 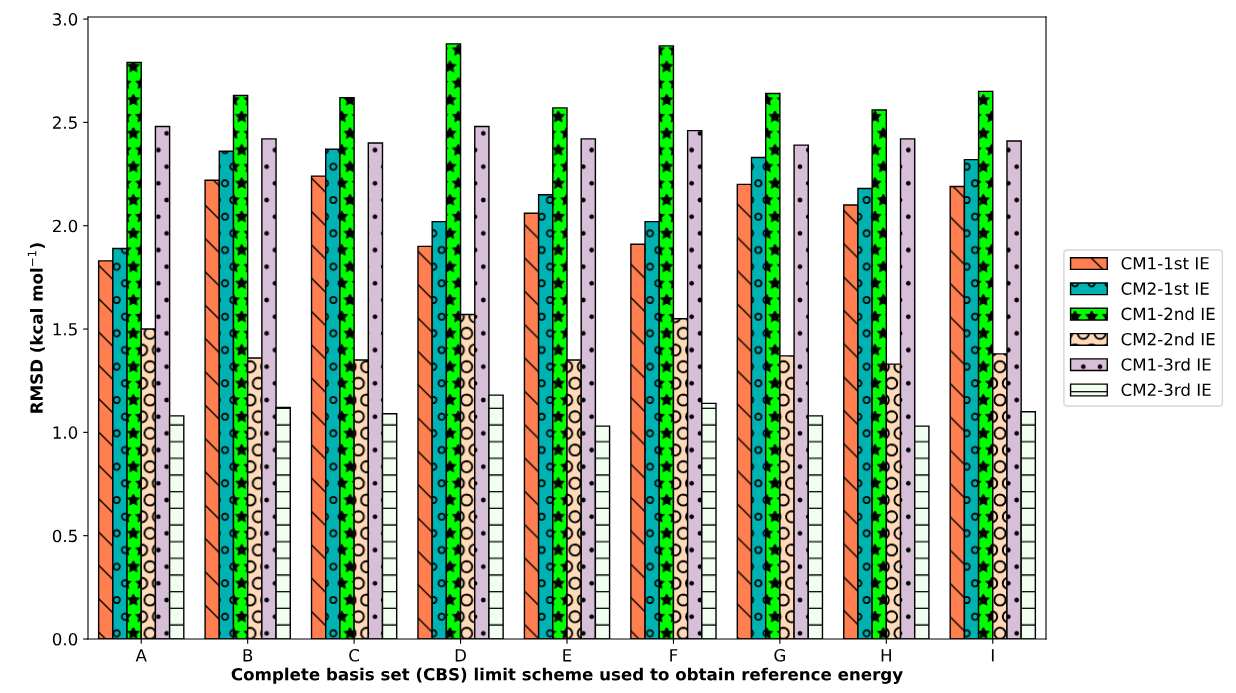 I want to click on x-tick-label: F, so click(x=674, y=655).